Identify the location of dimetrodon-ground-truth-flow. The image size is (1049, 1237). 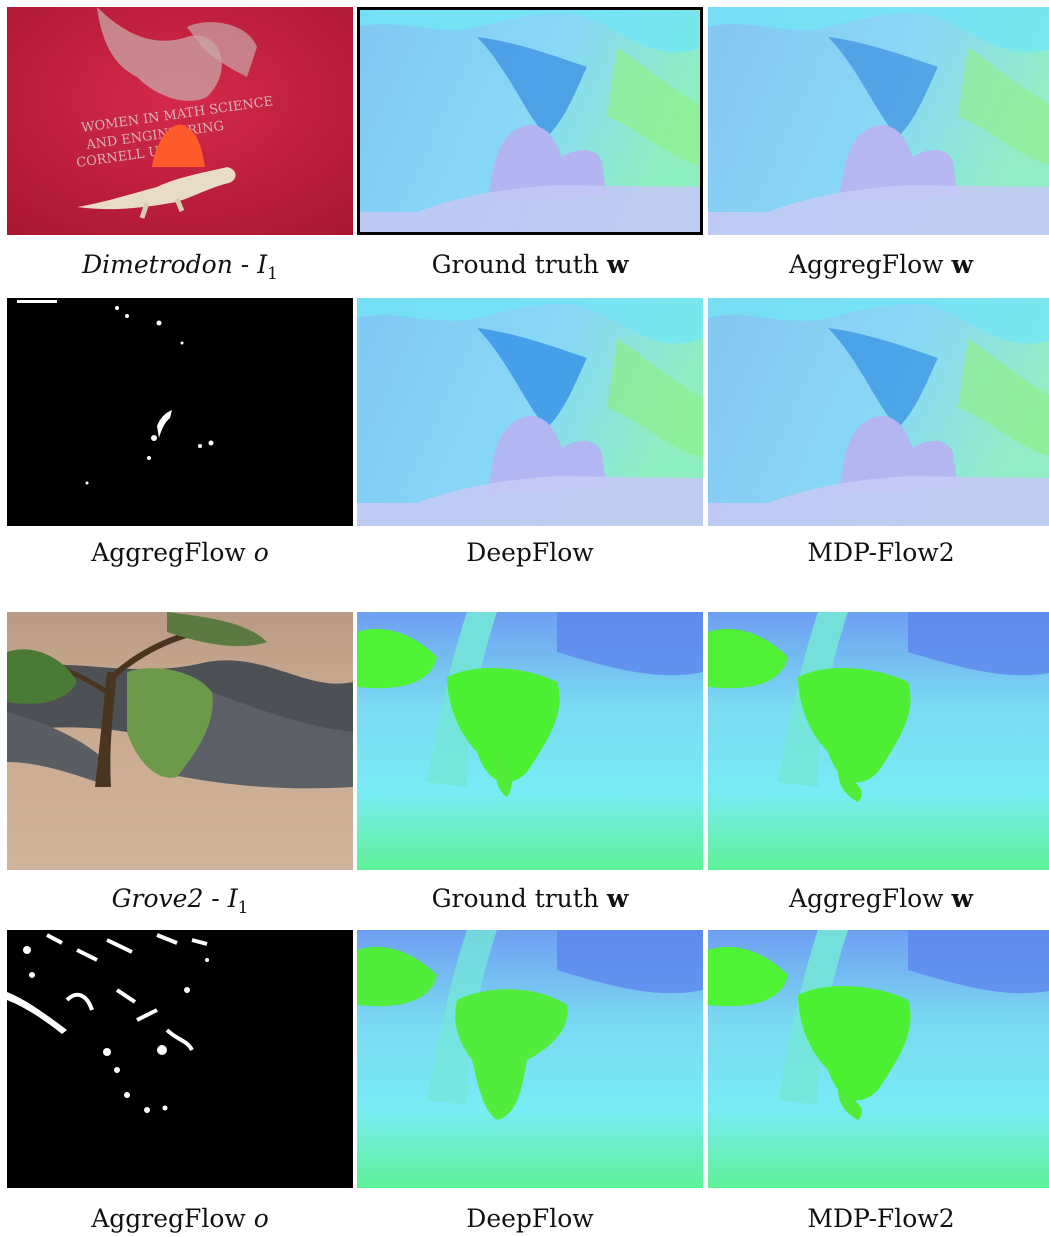
(530, 121).